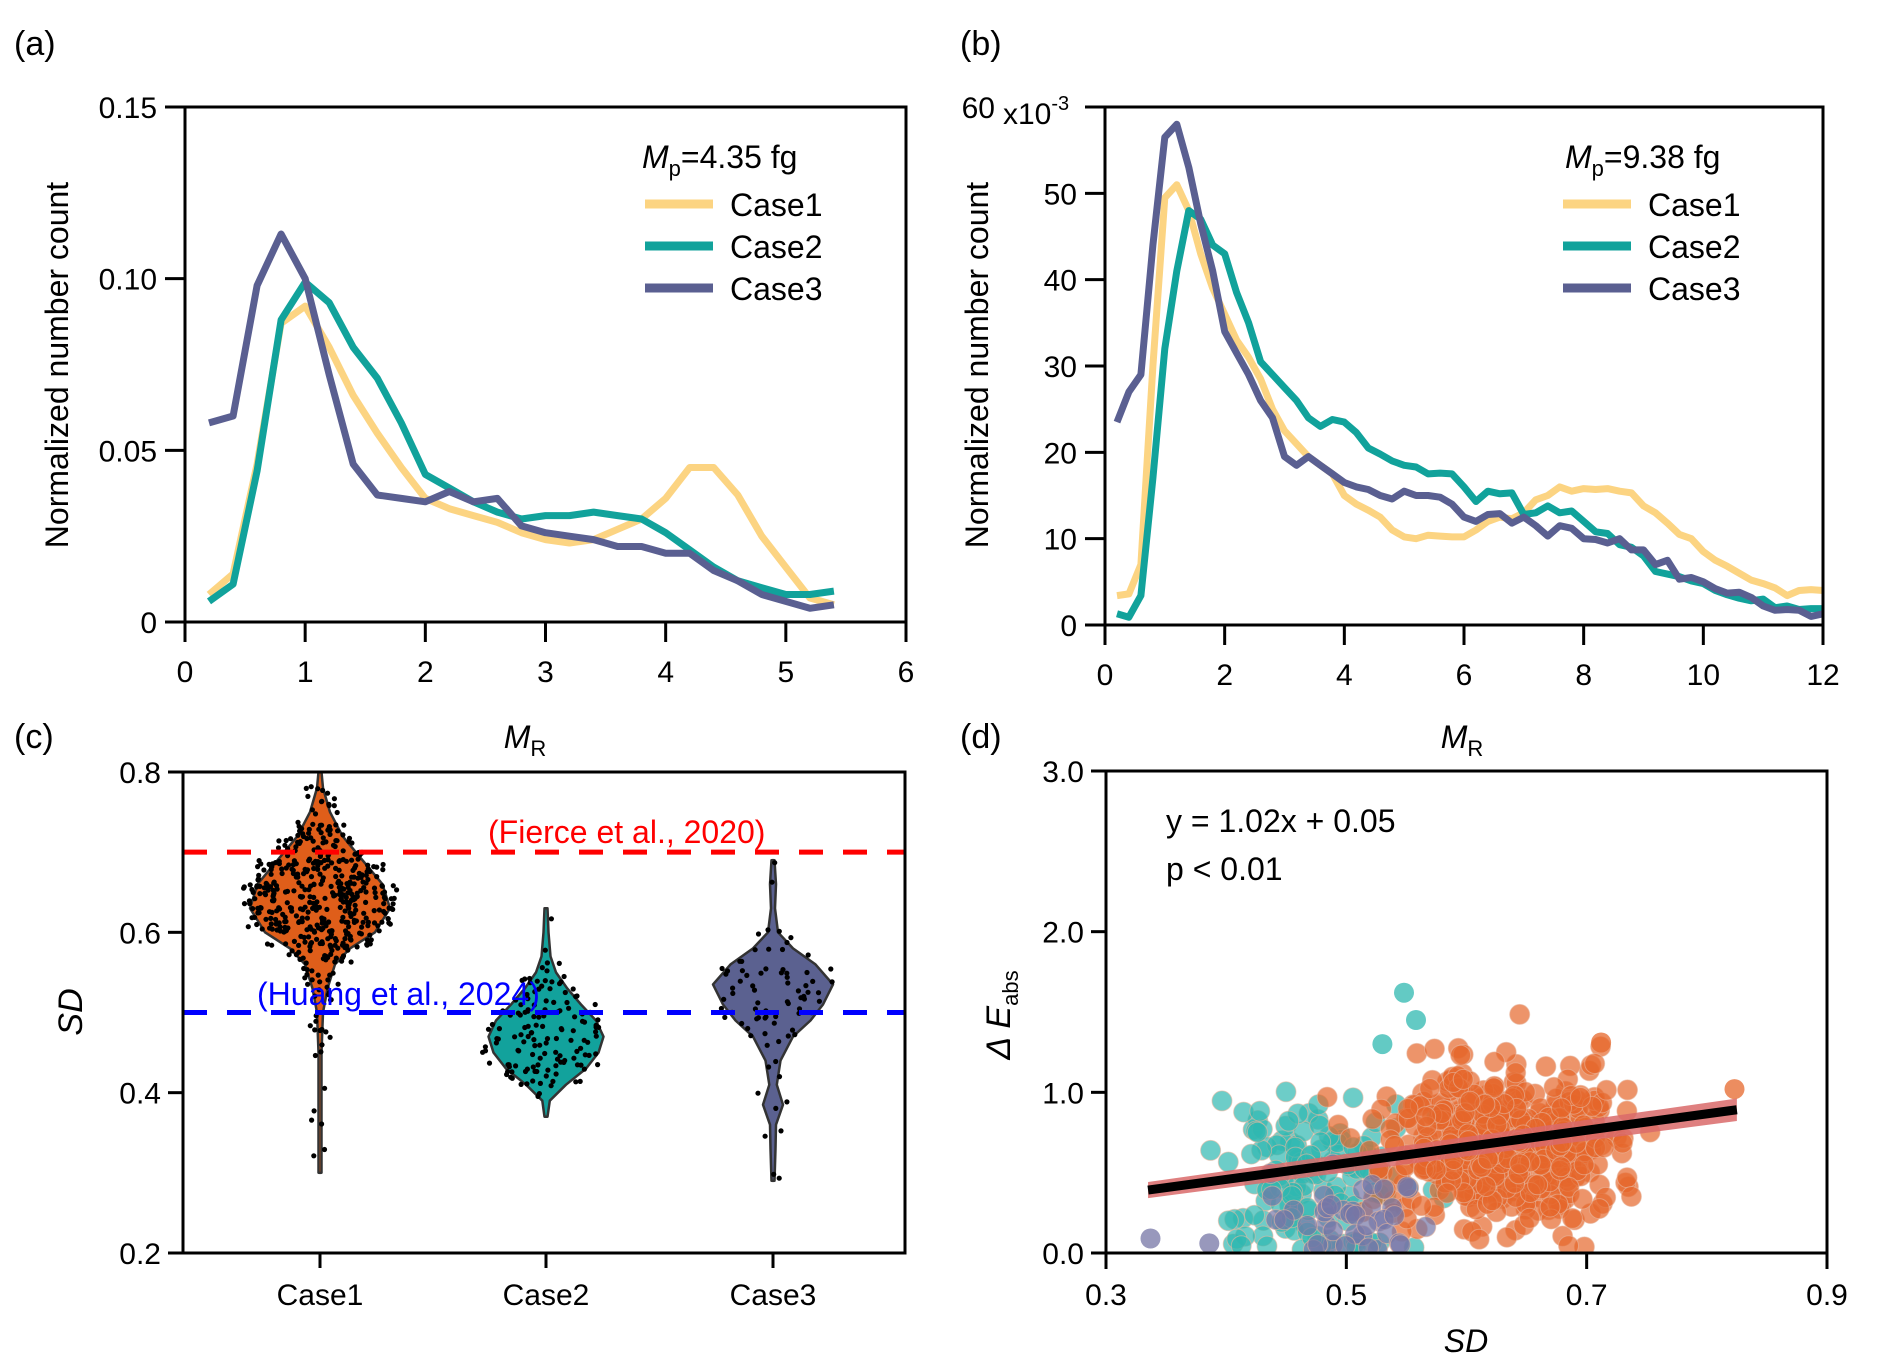 Image resolution: width=1892 pixels, height=1370 pixels. Describe the element at coordinates (1060, 104) in the screenshot. I see `y-axis-scale-b-exp: -3` at that location.